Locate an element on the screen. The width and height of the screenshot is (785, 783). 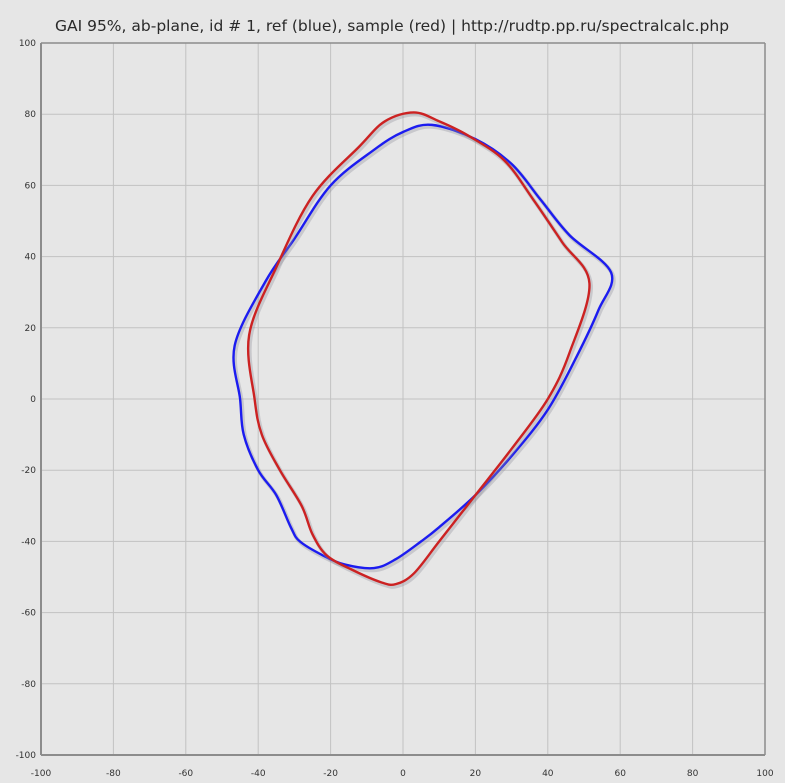
x-tick-label: -20 is located at coordinates (330, 774).